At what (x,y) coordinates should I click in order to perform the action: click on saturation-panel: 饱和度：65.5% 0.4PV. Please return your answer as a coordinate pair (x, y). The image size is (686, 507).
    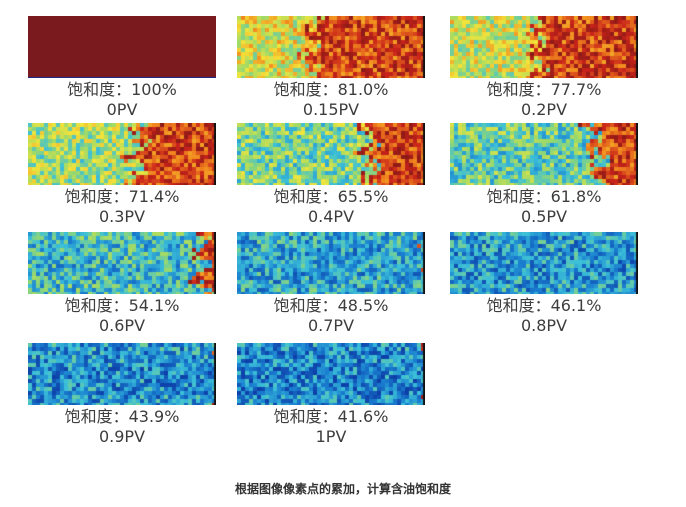
    Looking at the image, I should click on (331, 175).